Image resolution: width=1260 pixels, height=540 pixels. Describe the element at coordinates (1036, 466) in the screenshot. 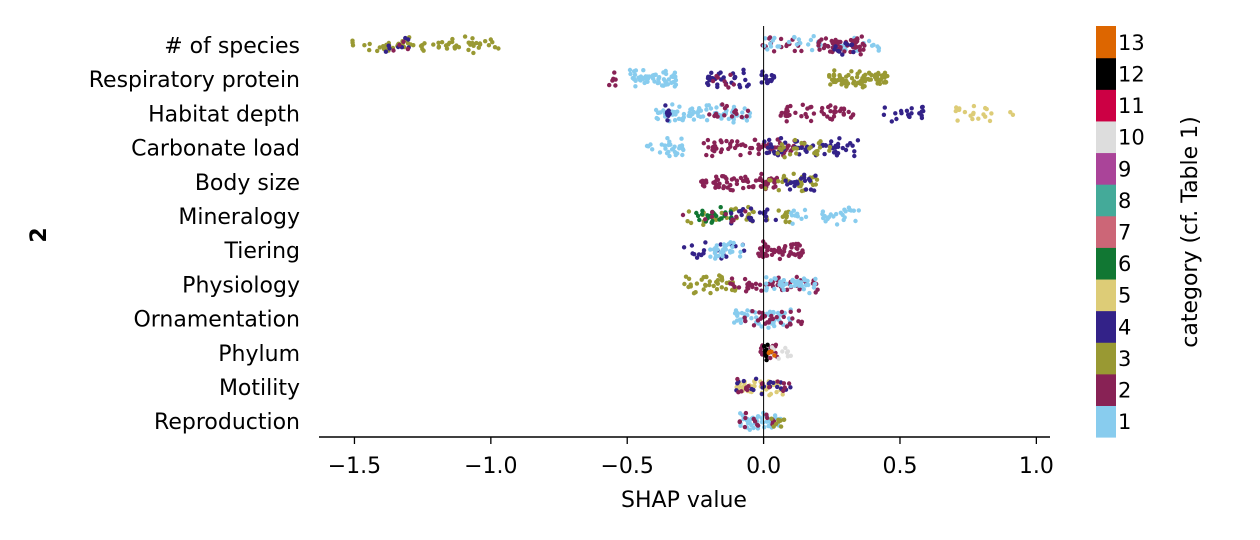

I see `x-tick-label: 1.0` at that location.